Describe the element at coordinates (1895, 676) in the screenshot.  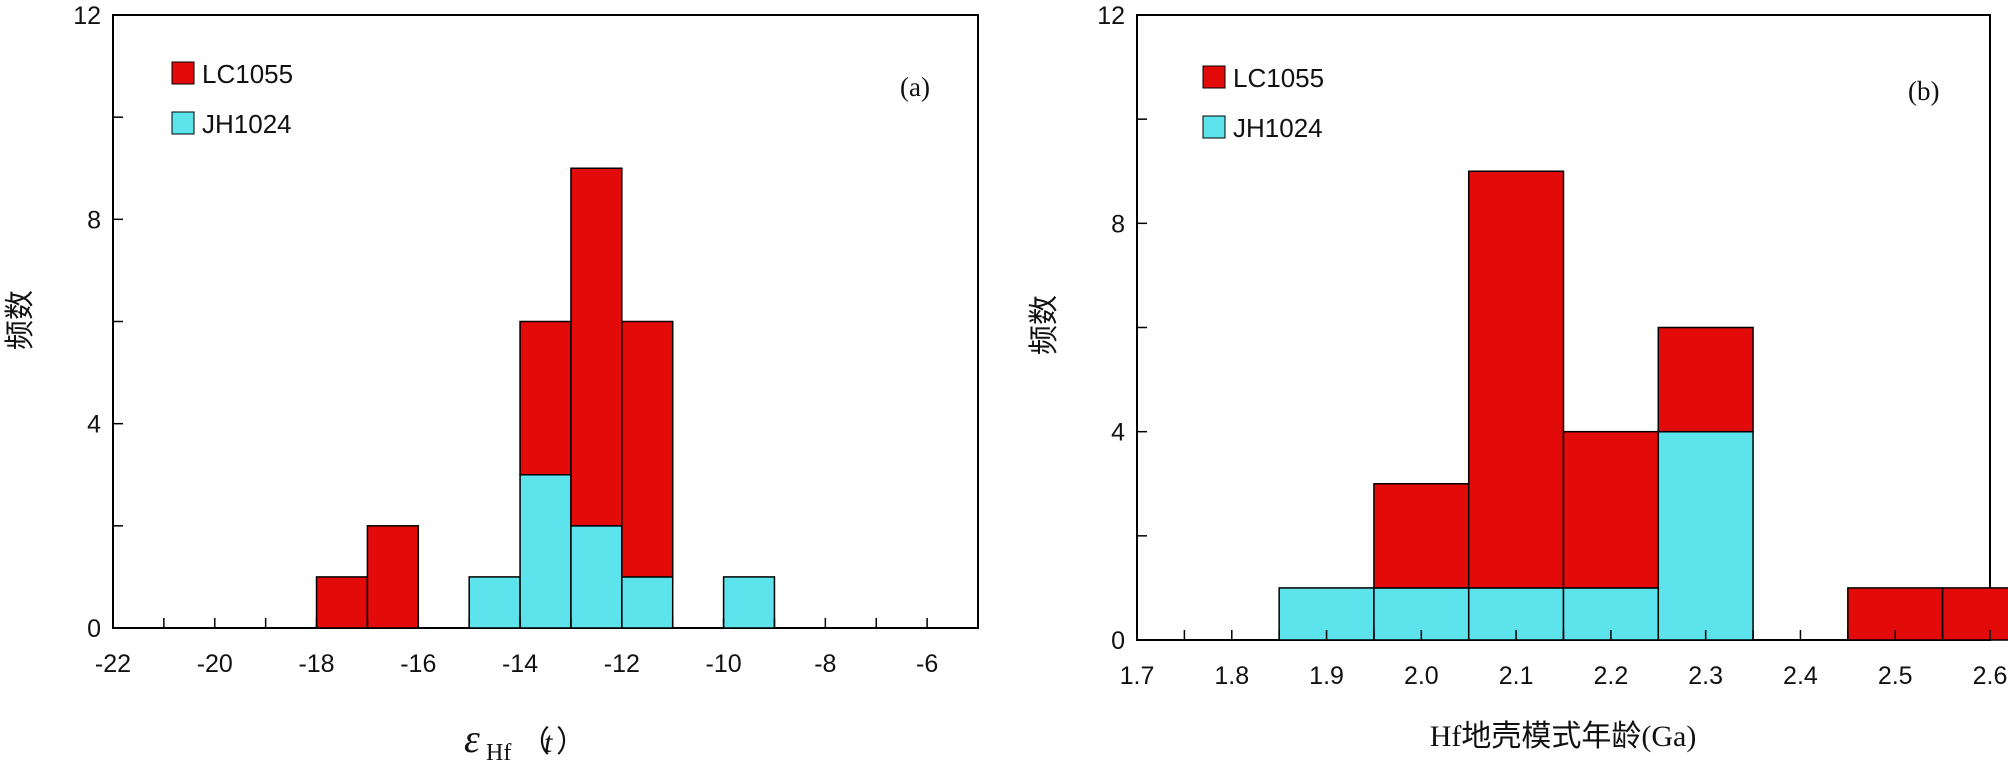
I see `x-tick-label: 2.5` at that location.